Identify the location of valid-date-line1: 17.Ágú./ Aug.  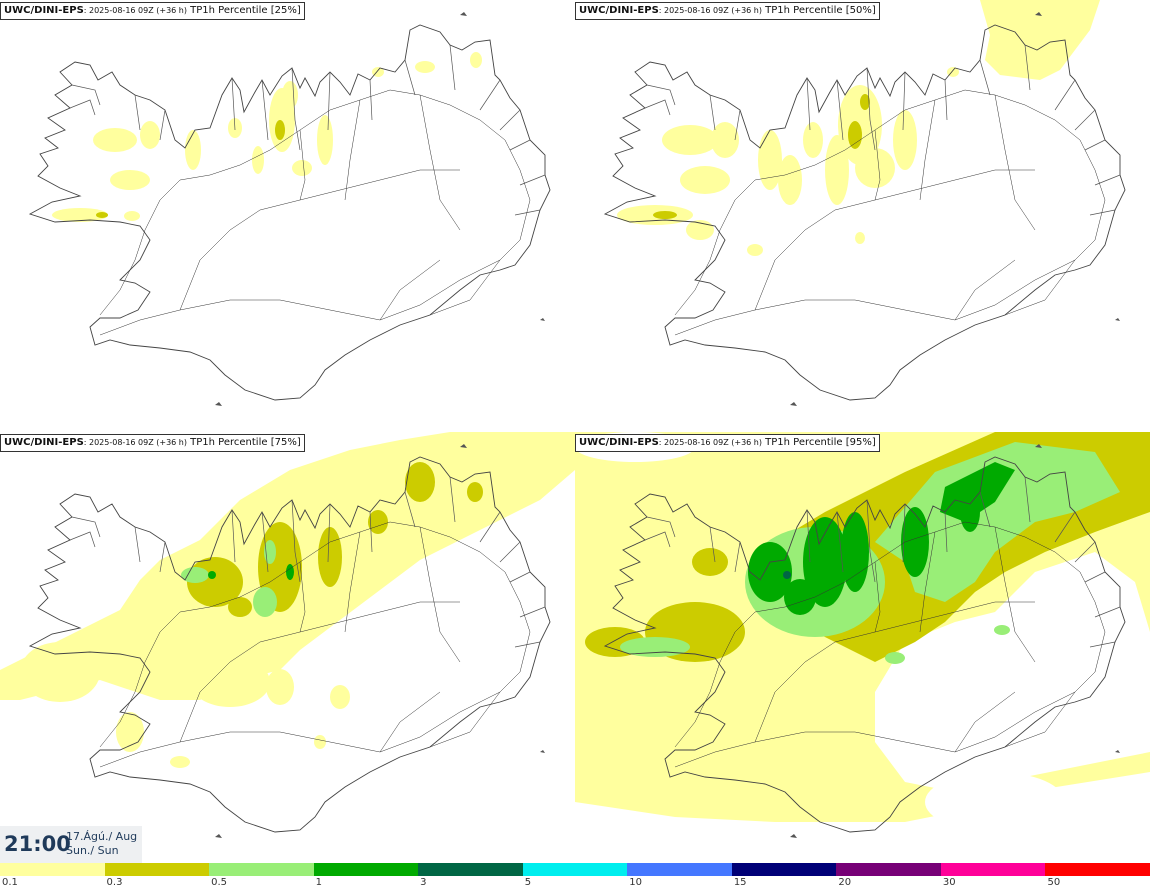
(102, 836).